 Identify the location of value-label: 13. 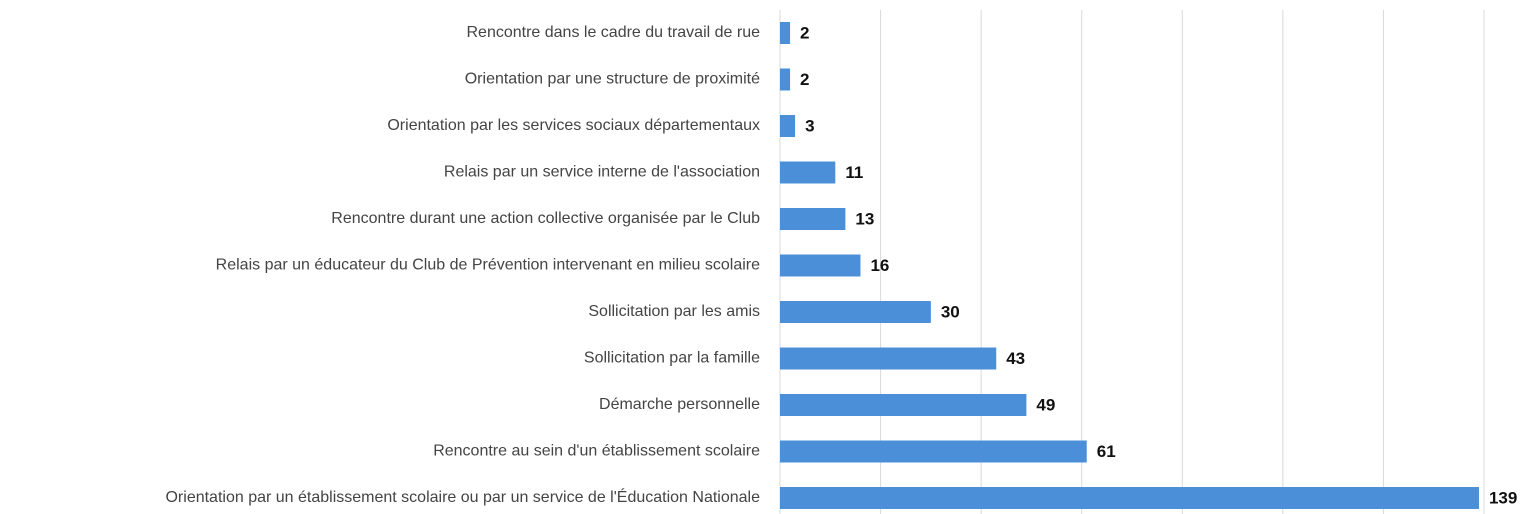
(864, 218).